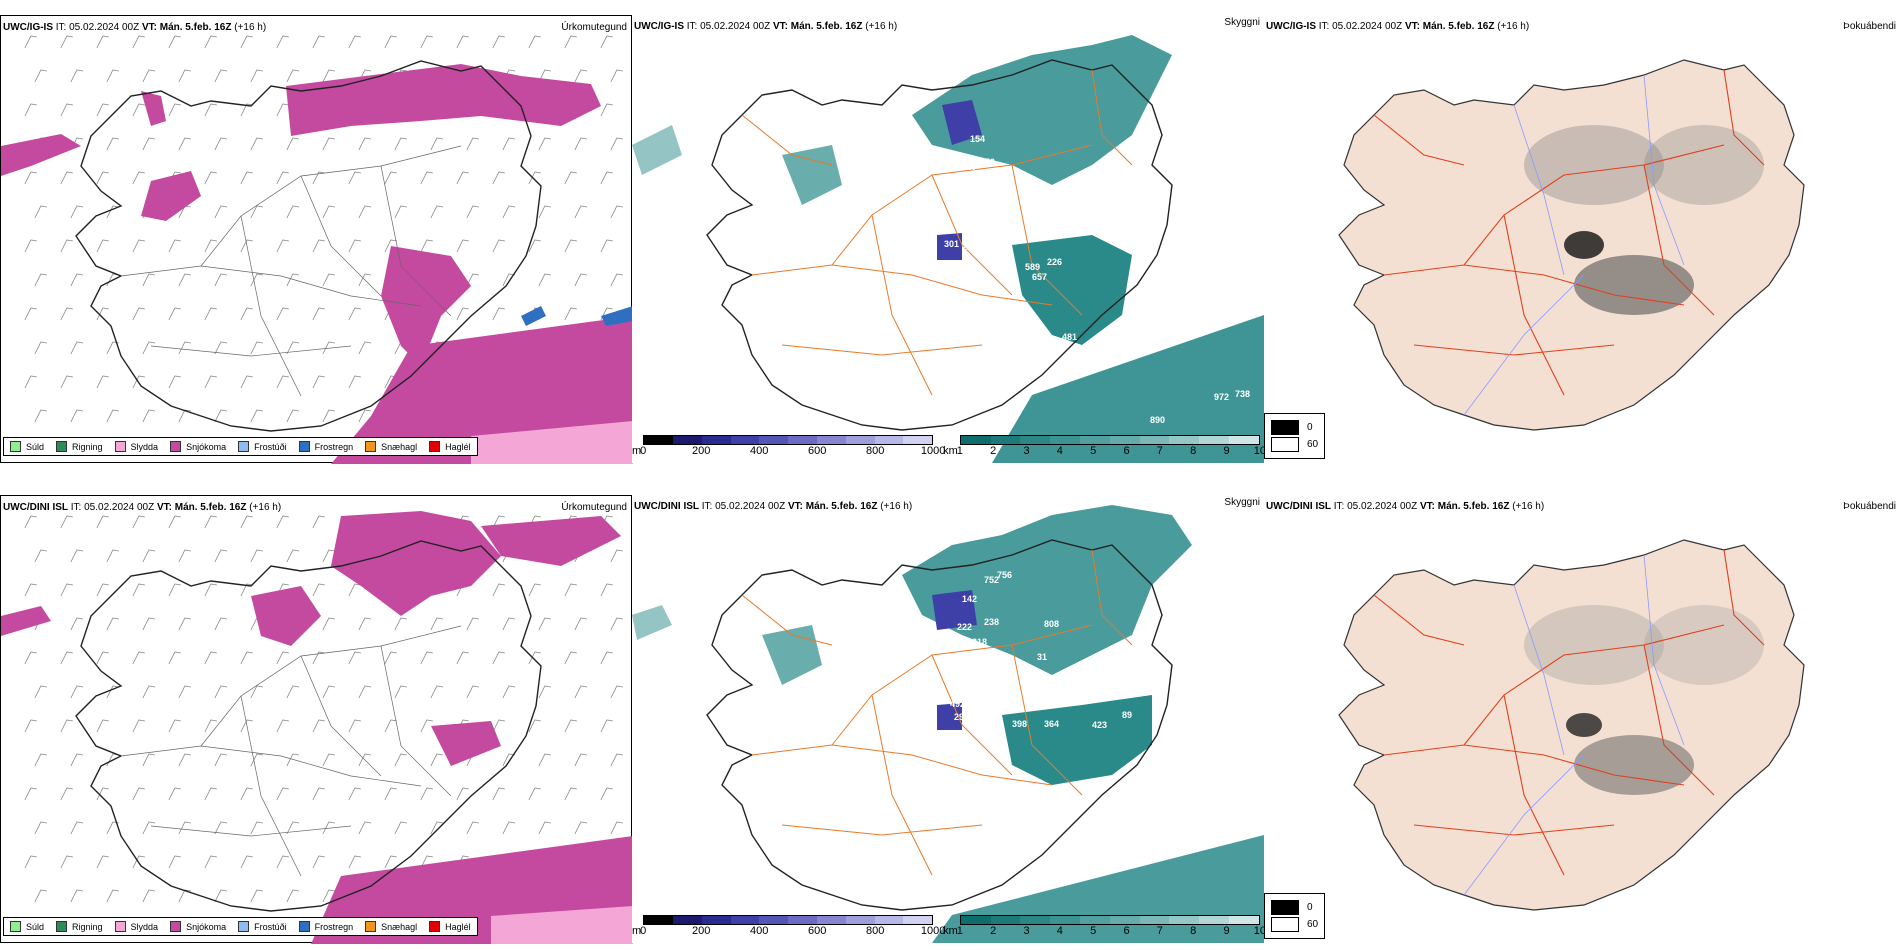 Image resolution: width=1900 pixels, height=950 pixels. I want to click on legend-label: Snæhagl, so click(399, 446).